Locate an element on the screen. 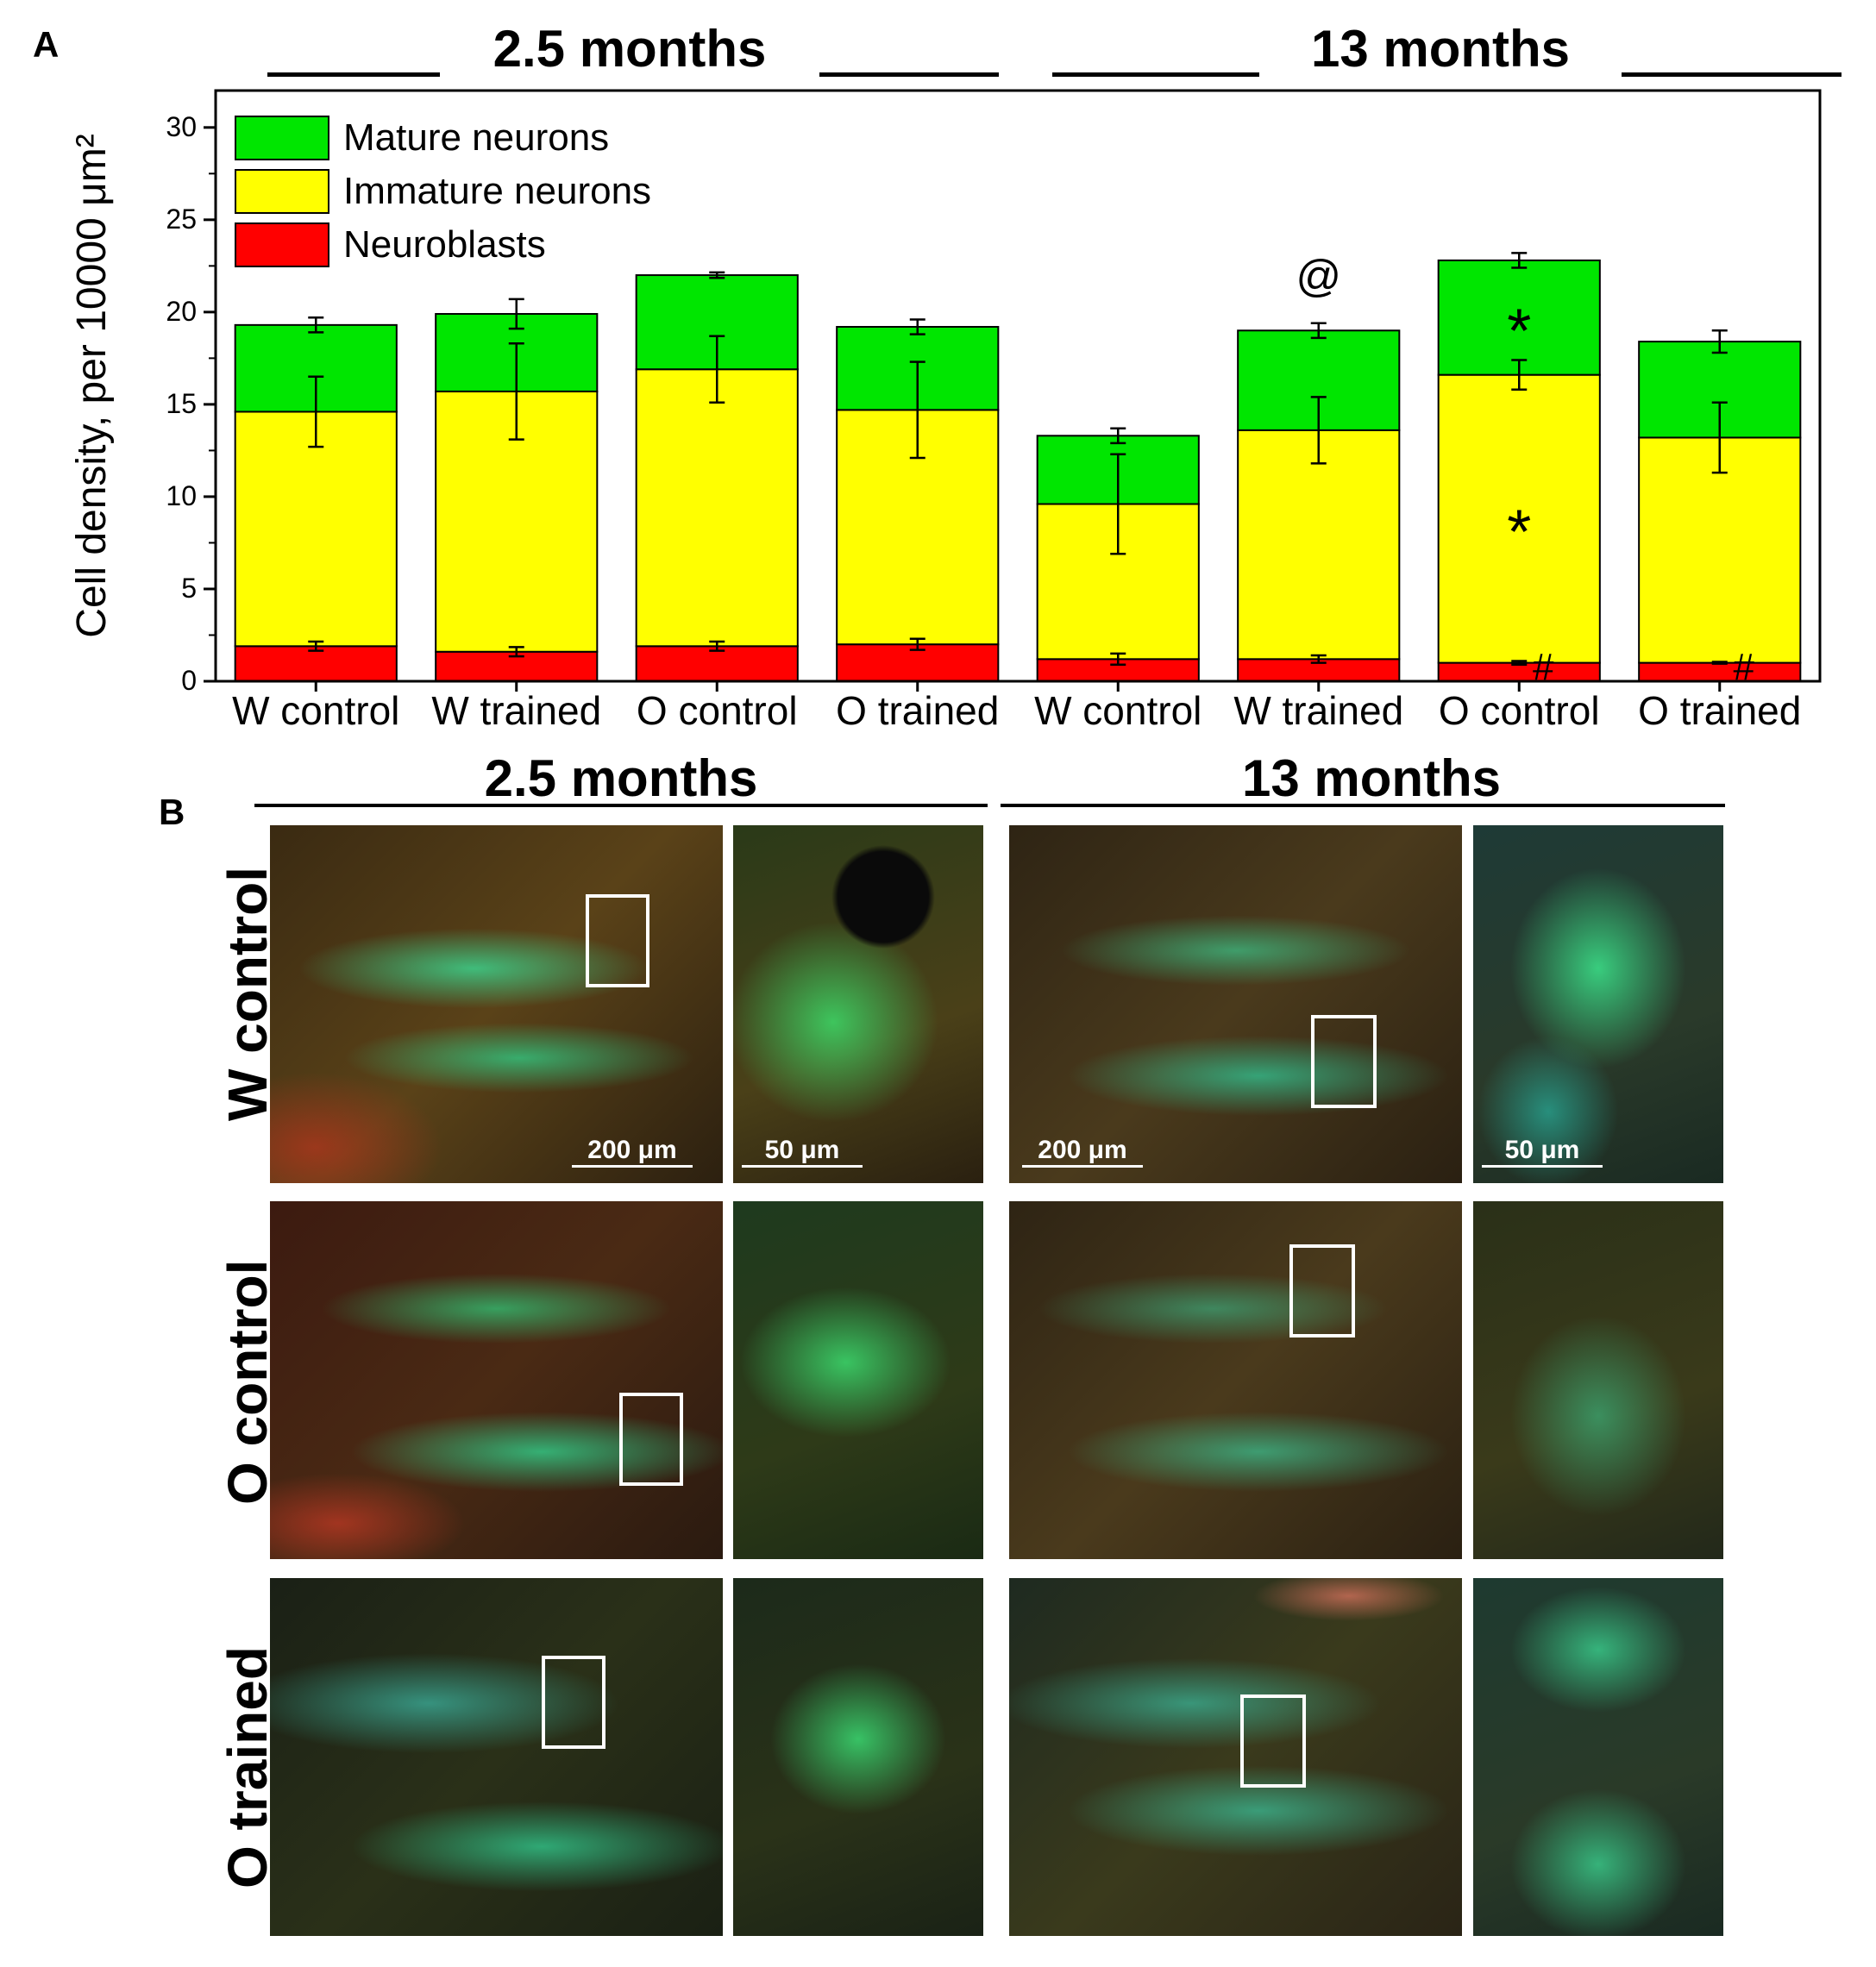 Image resolution: width=1876 pixels, height=1967 pixels. panel-b-line-2-5-months is located at coordinates (621, 805).